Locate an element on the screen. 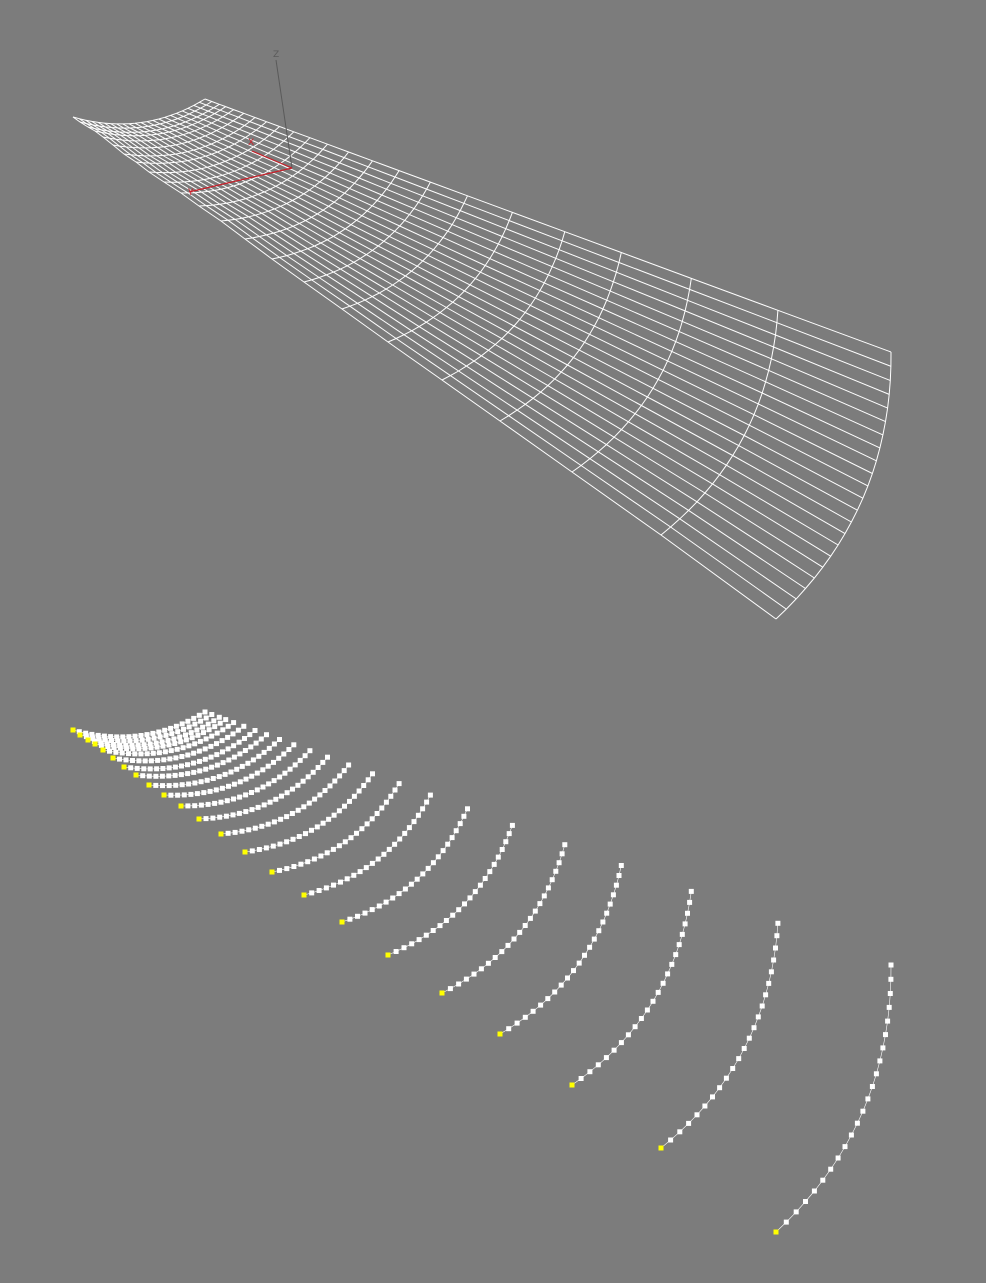 This screenshot has height=1283, width=986. y-axis is located at coordinates (240, 180).